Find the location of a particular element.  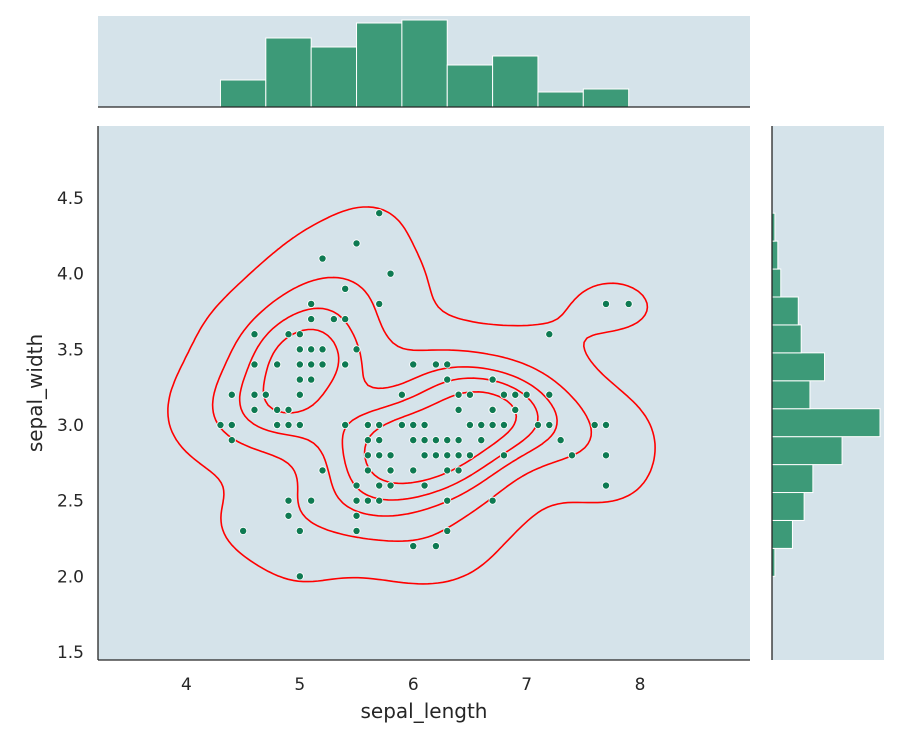

x-tick-label: 5 is located at coordinates (299, 685).